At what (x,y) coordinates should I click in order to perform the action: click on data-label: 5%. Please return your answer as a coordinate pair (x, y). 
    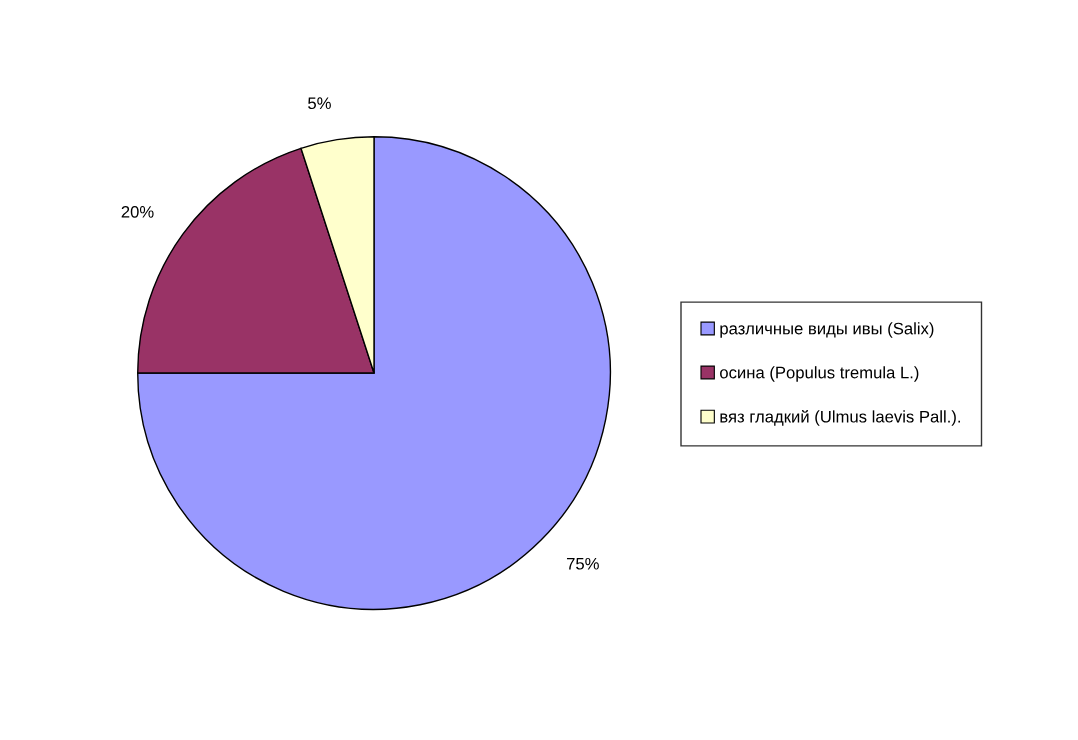
    Looking at the image, I should click on (319, 103).